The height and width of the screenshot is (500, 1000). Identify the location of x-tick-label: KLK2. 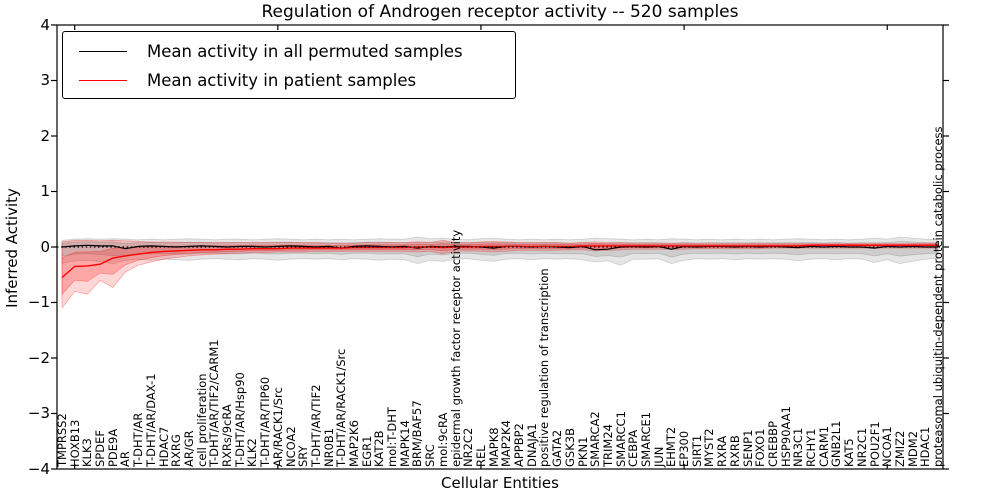
(252, 452).